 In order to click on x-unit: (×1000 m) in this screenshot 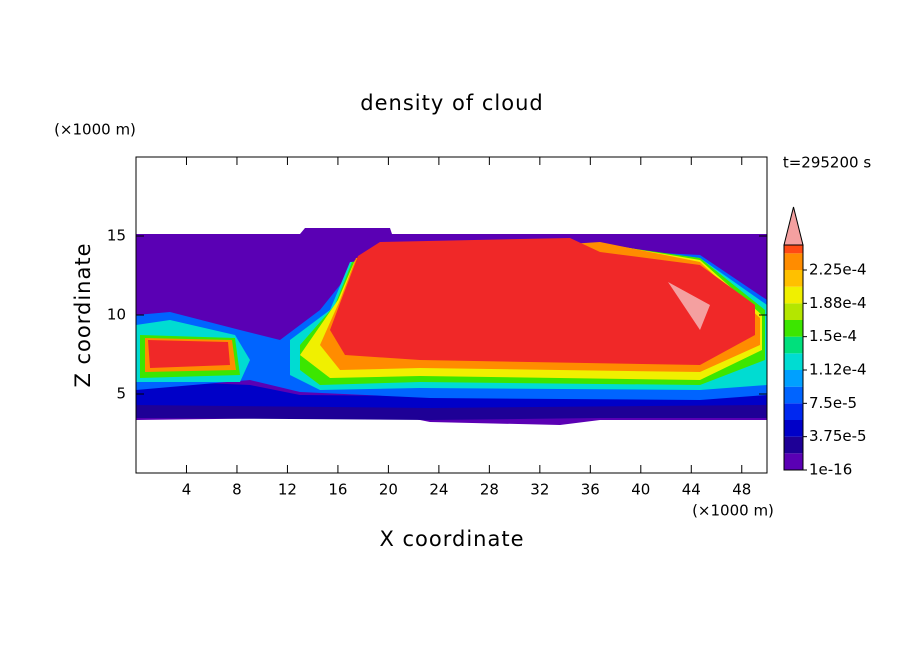, I will do `click(733, 511)`.